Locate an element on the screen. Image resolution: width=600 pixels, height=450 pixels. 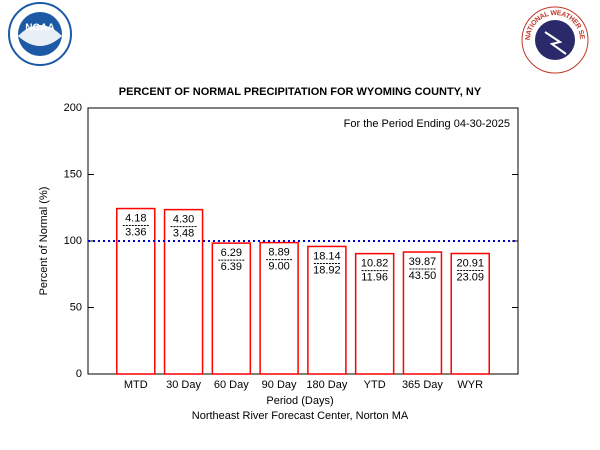
observed-label: 4.30 is located at coordinates (183, 220).